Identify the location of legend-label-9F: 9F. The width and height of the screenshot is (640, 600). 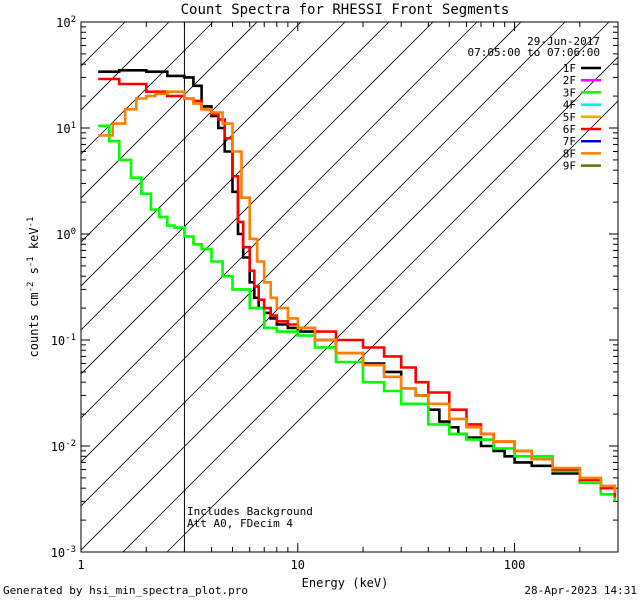
(569, 166).